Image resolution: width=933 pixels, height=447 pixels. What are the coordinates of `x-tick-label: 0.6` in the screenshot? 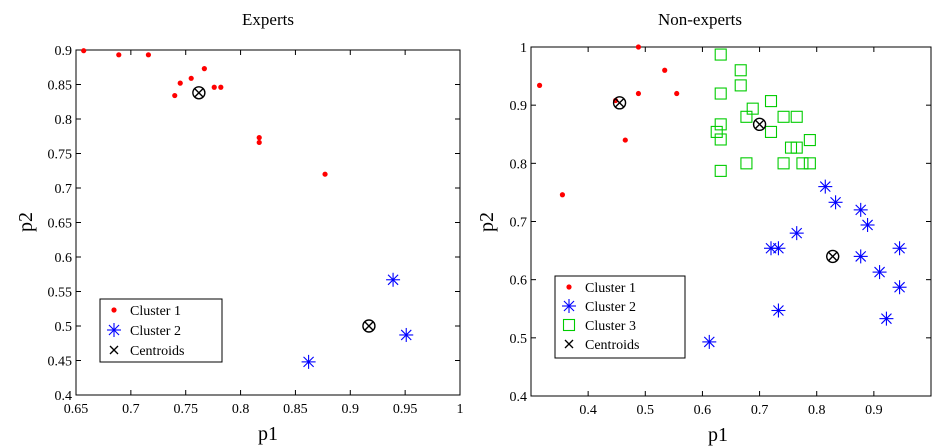 It's located at (703, 410).